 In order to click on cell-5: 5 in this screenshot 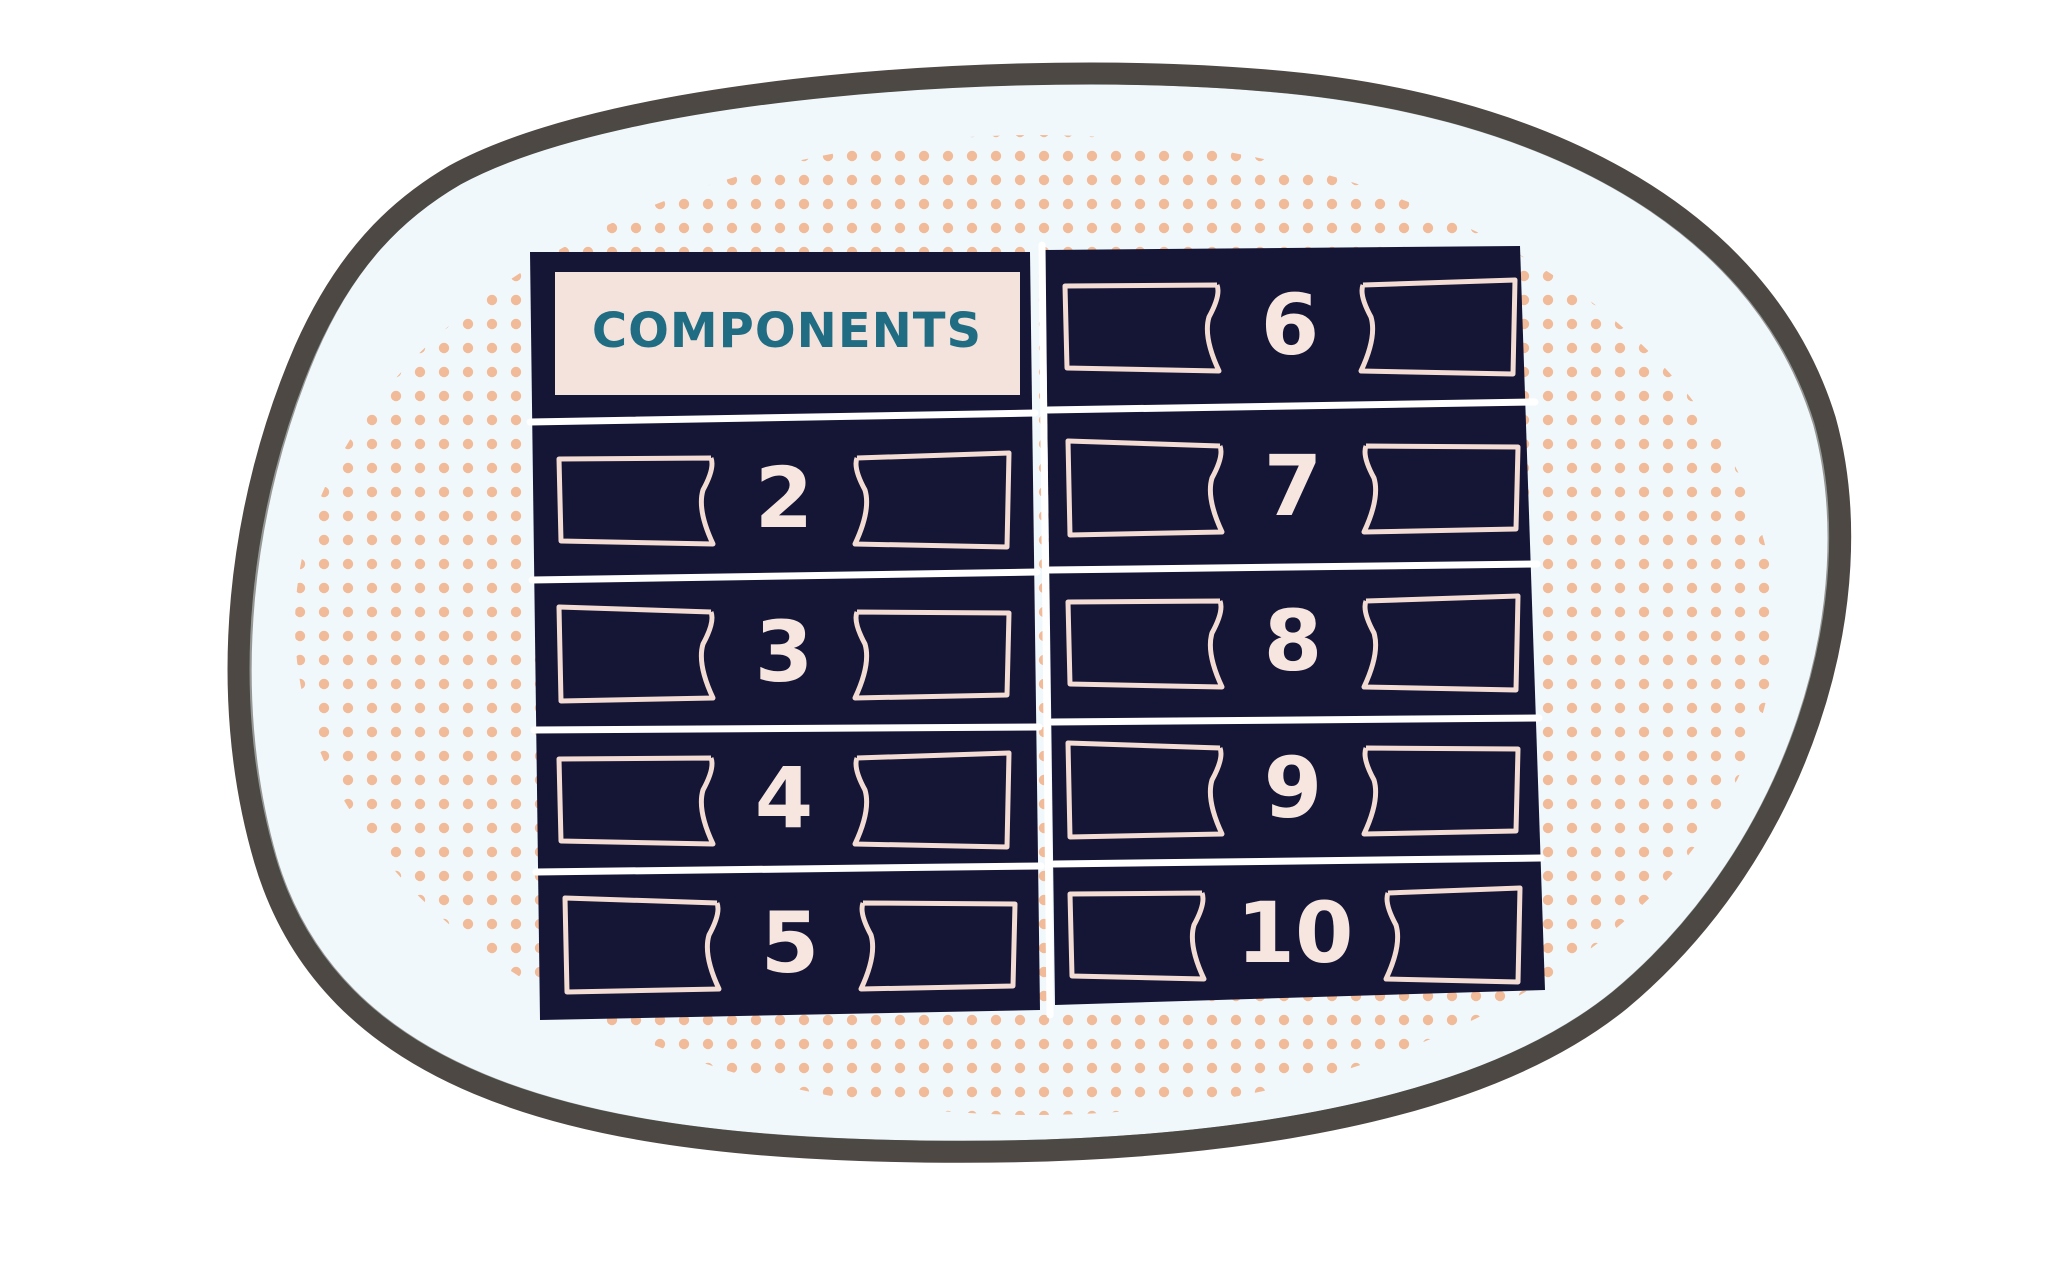, I will do `click(790, 944)`.